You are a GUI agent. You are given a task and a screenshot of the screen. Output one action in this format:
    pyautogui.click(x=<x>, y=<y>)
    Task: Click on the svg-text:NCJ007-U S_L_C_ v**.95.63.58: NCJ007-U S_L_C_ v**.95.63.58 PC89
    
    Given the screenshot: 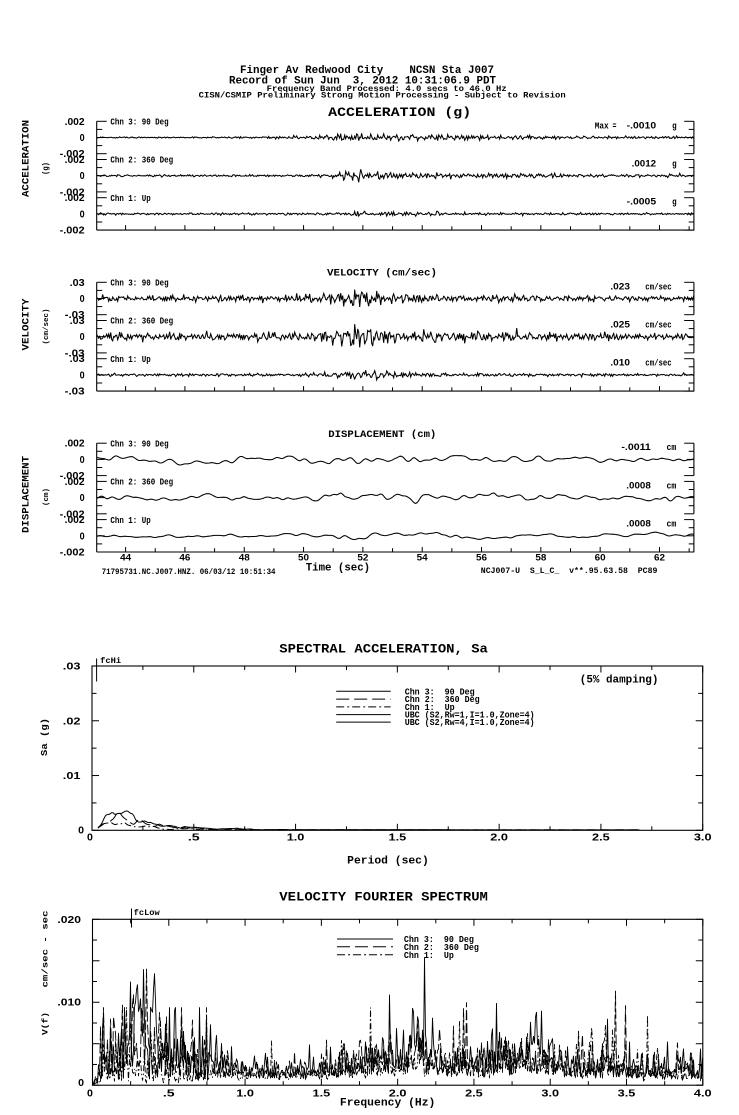 What is the action you would take?
    pyautogui.click(x=569, y=571)
    